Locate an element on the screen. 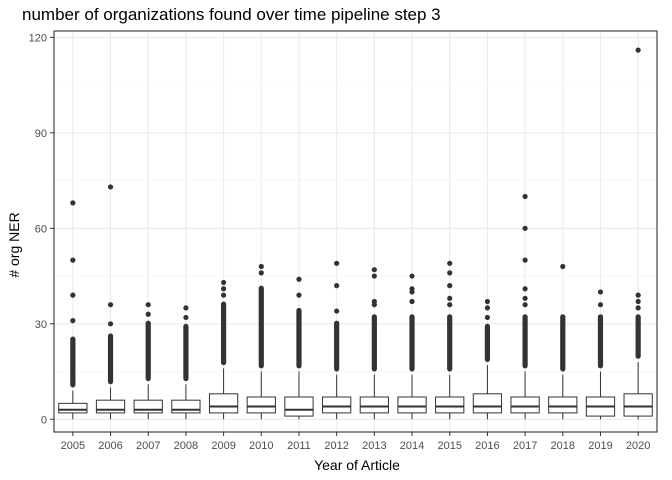 Image resolution: width=672 pixels, height=480 pixels. x-tick-label: 2012 is located at coordinates (336, 446).